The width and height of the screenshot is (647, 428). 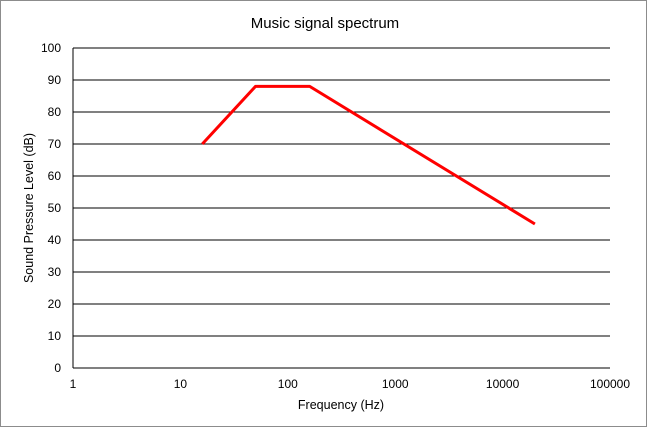 I want to click on x-tick-label: 100000, so click(x=610, y=384).